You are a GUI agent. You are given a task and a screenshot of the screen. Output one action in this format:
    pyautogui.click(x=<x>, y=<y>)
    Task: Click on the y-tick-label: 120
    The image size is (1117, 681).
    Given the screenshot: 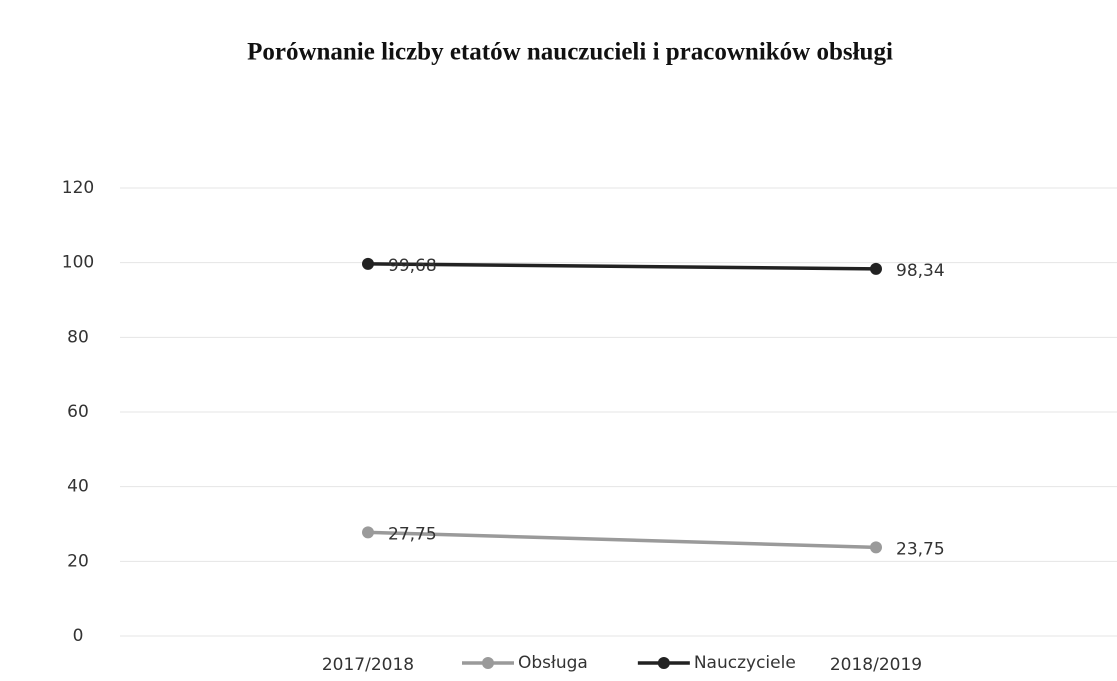 What is the action you would take?
    pyautogui.click(x=78, y=188)
    